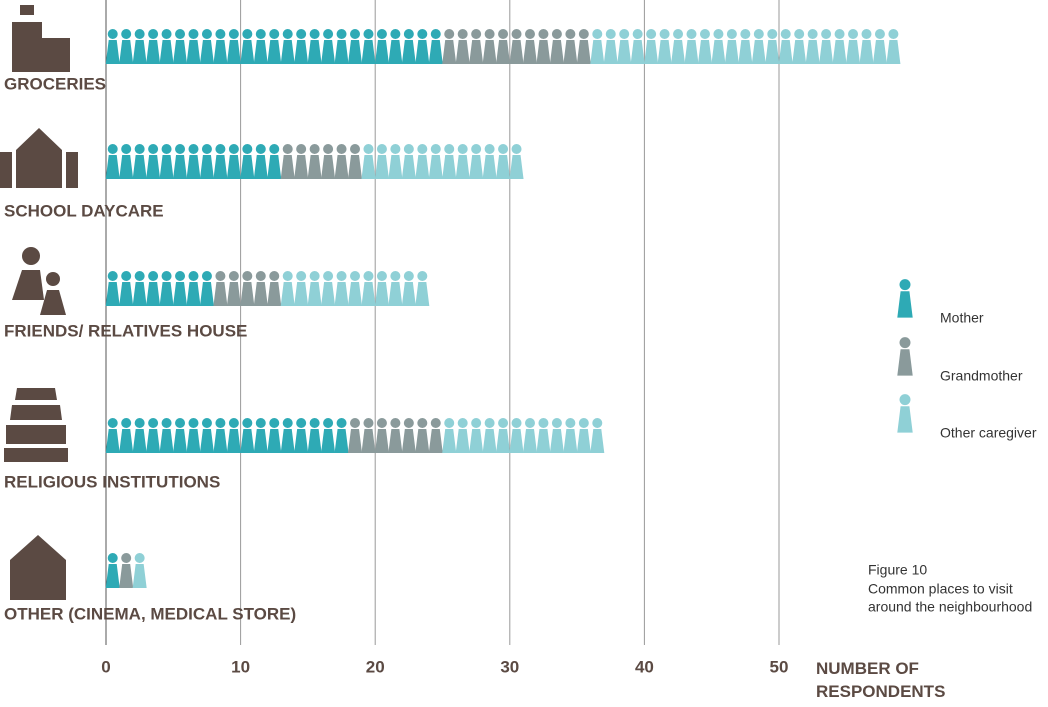 Image resolution: width=1048 pixels, height=707 pixels. Describe the element at coordinates (981, 376) in the screenshot. I see `legend-label: Grandmother` at that location.